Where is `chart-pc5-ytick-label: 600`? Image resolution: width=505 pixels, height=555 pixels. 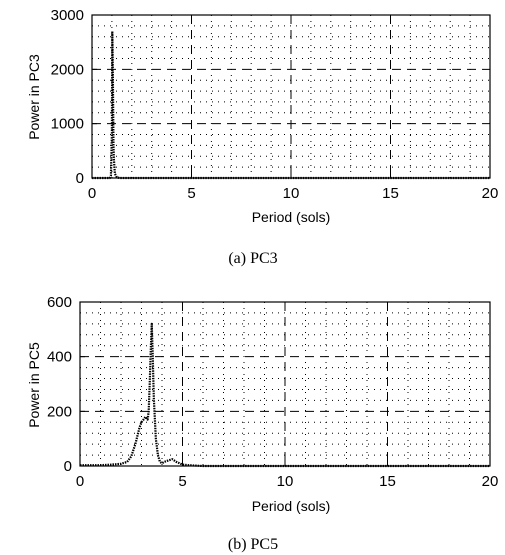 chart-pc5-ytick-label: 600 is located at coordinates (59, 302).